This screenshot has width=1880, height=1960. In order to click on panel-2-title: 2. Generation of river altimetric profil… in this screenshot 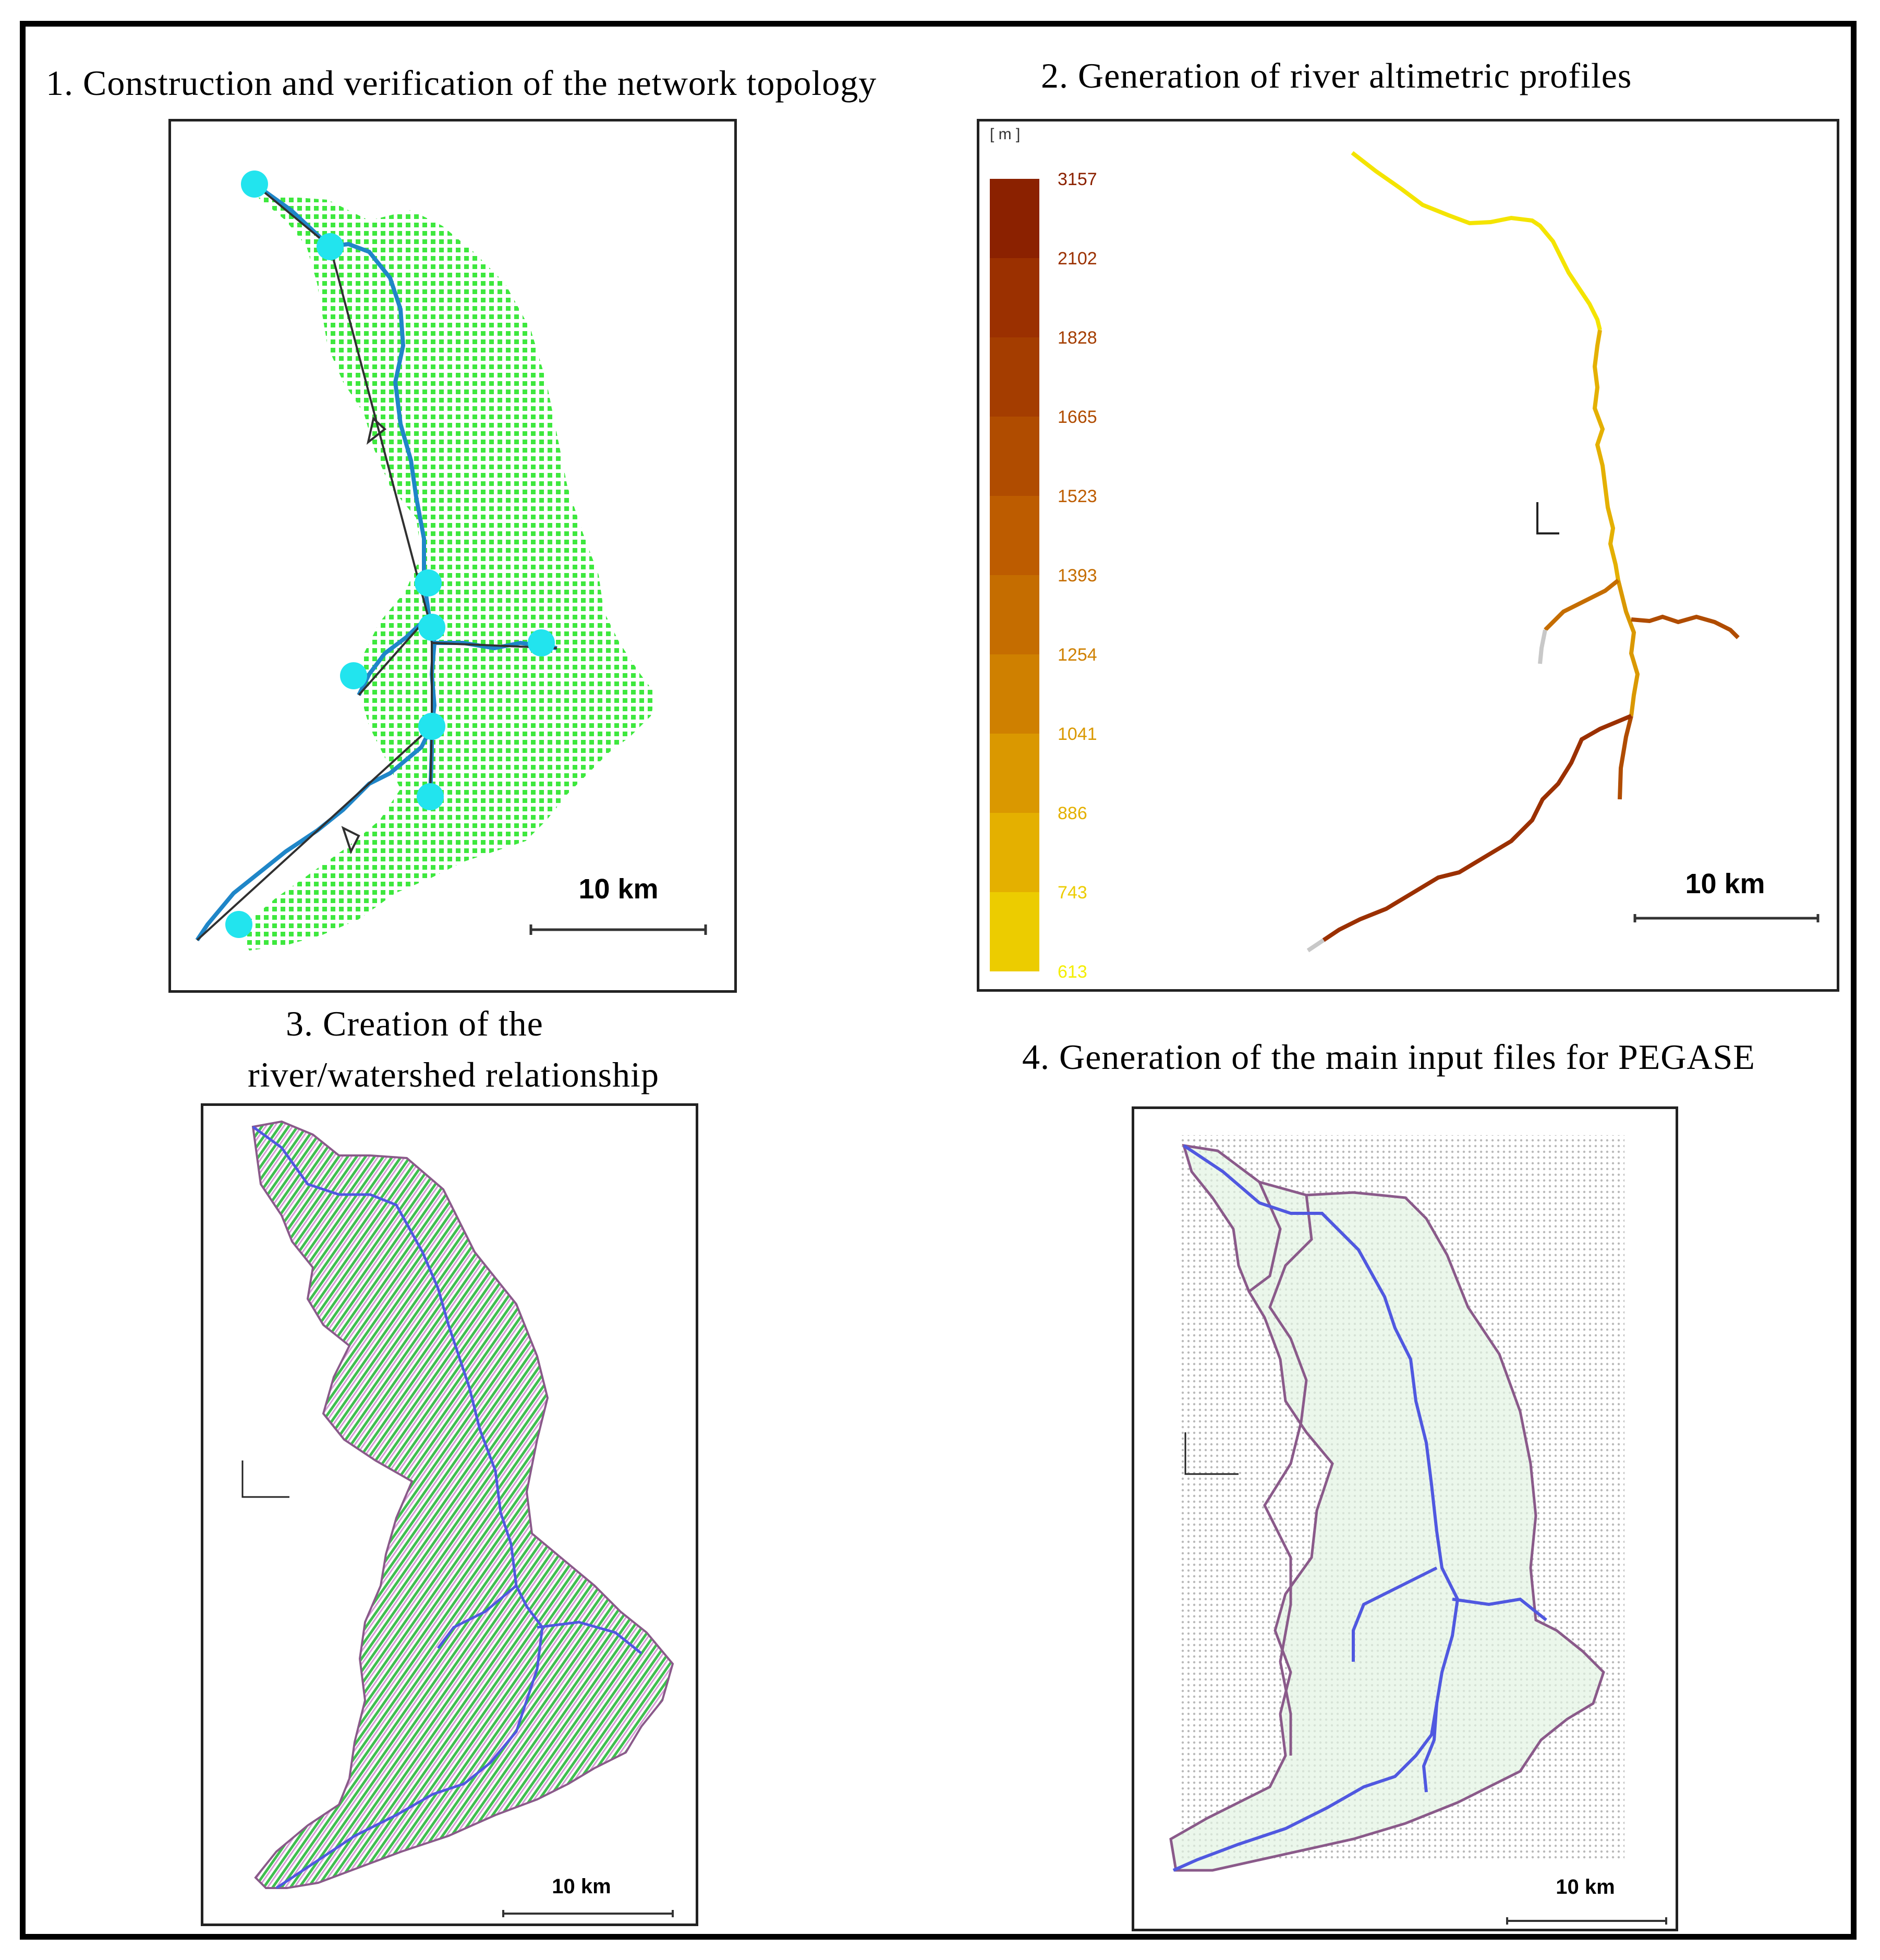, I will do `click(1336, 75)`.